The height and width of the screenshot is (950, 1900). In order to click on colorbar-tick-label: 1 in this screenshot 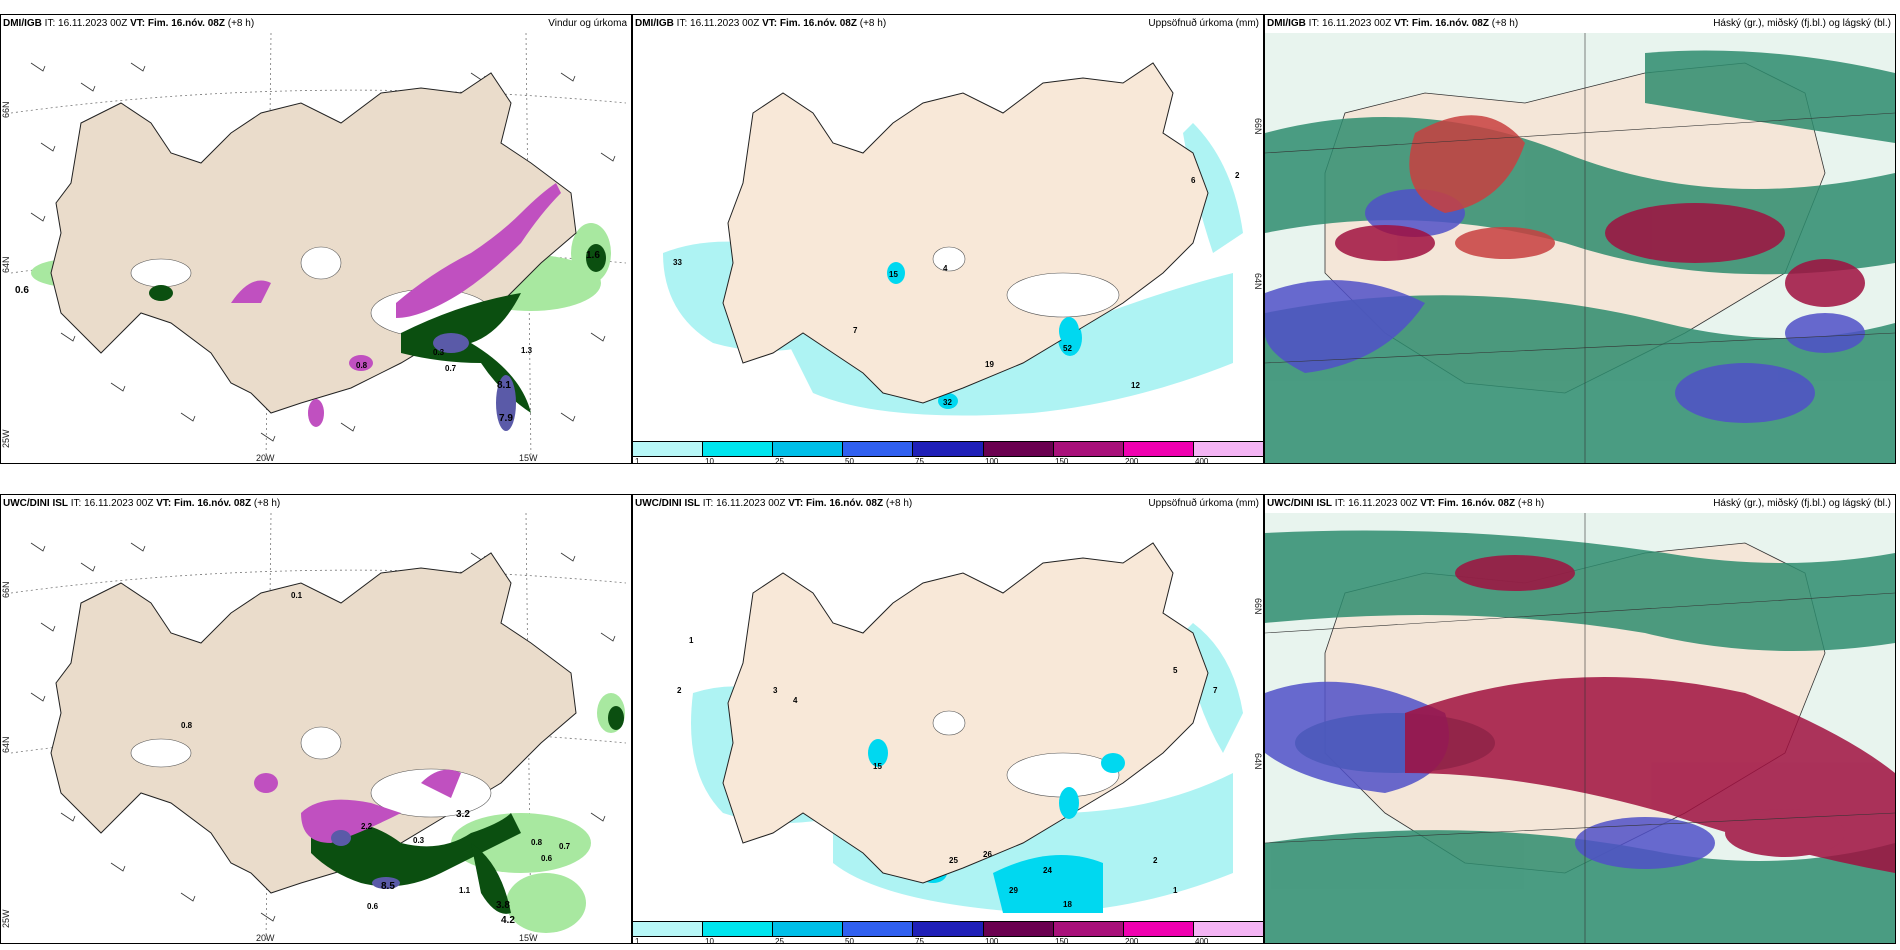, I will do `click(637, 940)`.